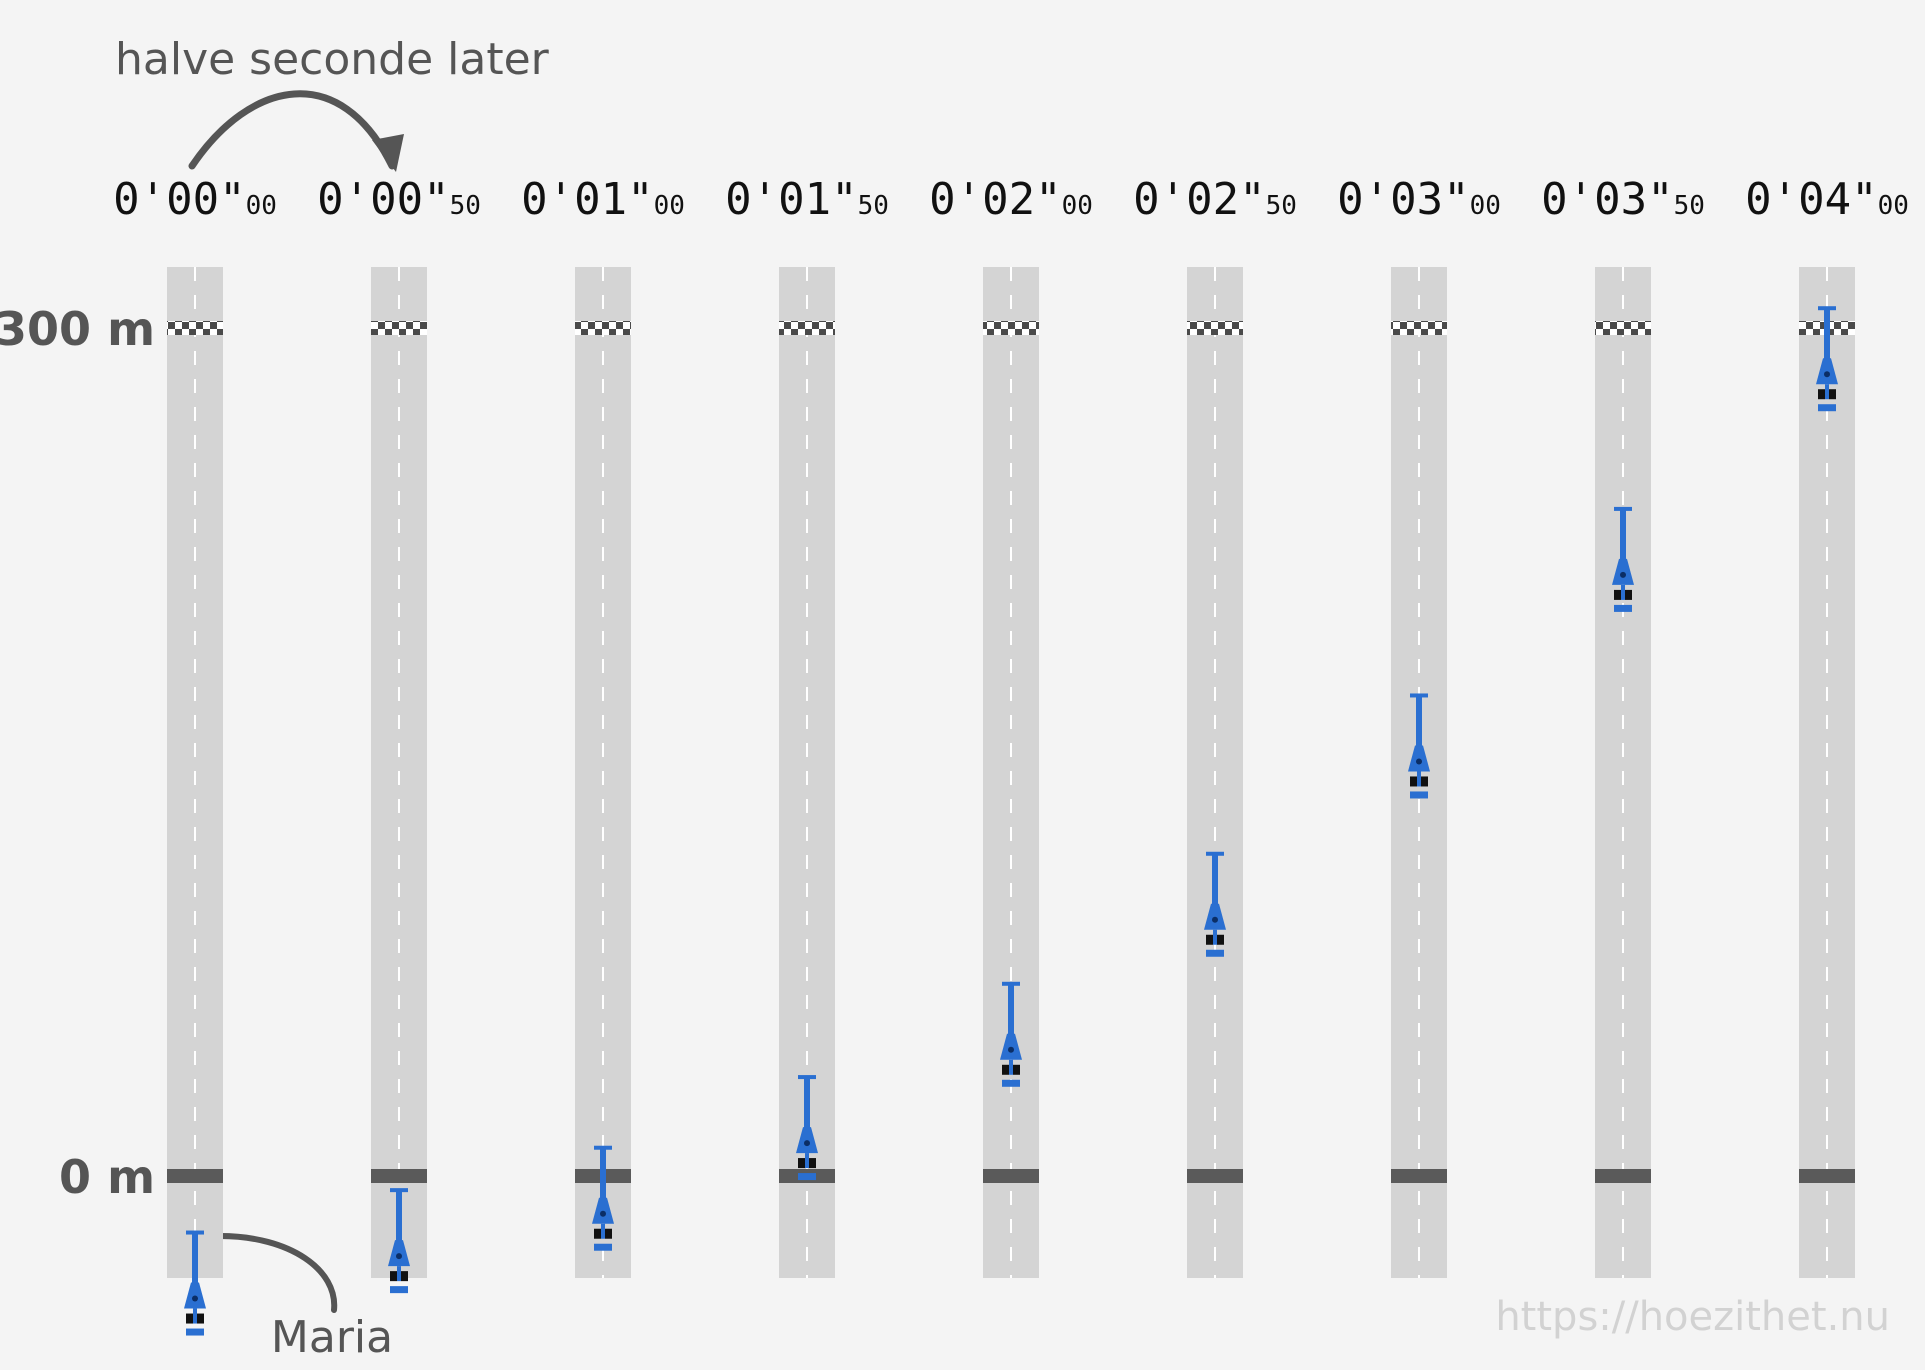 The image size is (1925, 1370). Describe the element at coordinates (277, 1273) in the screenshot. I see `car-label-pointer` at that location.